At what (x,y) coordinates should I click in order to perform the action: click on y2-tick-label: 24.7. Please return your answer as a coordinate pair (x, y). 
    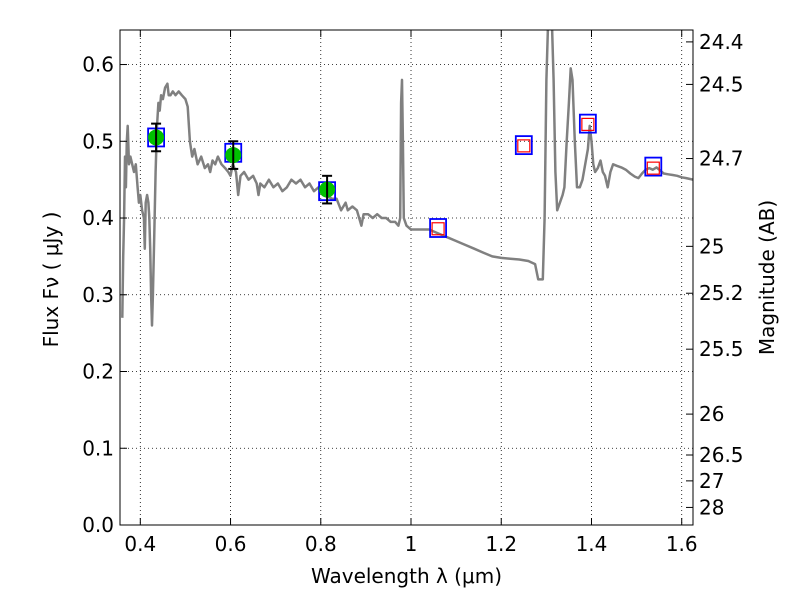
    Looking at the image, I should click on (721, 159).